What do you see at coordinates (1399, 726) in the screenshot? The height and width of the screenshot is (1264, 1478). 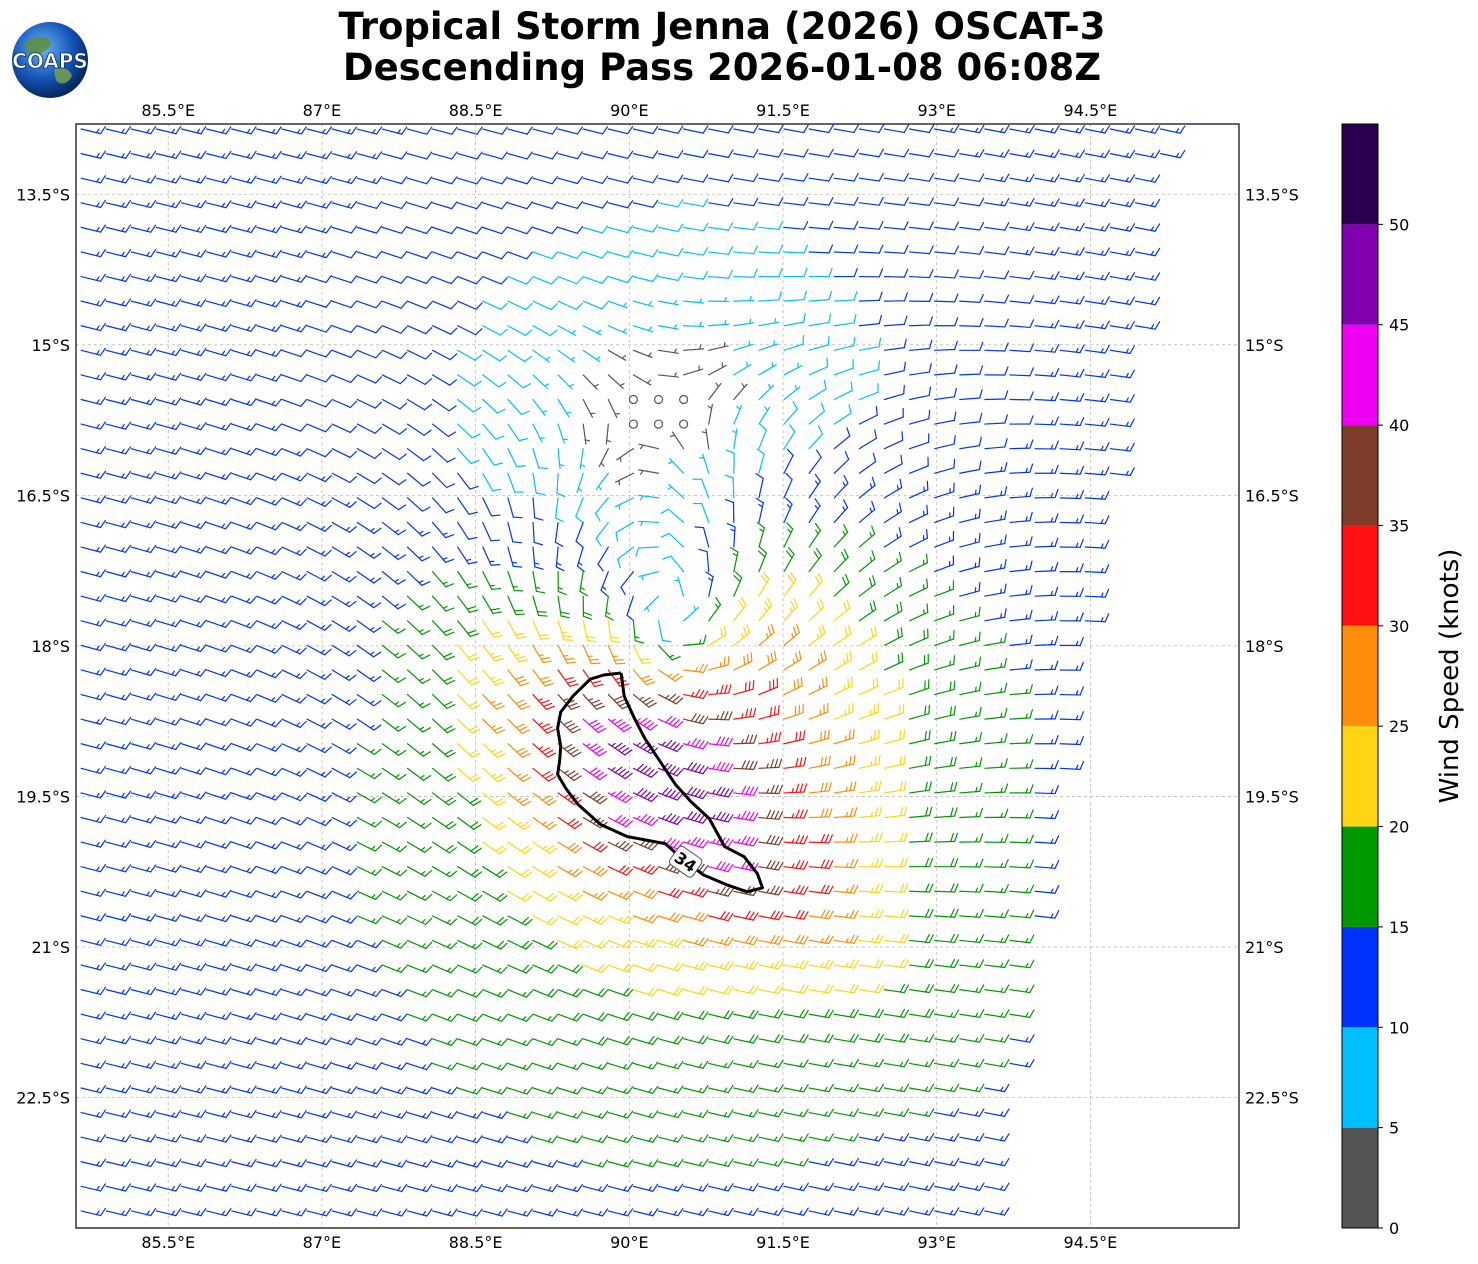 I see `colorbar-tick-label: 25` at bounding box center [1399, 726].